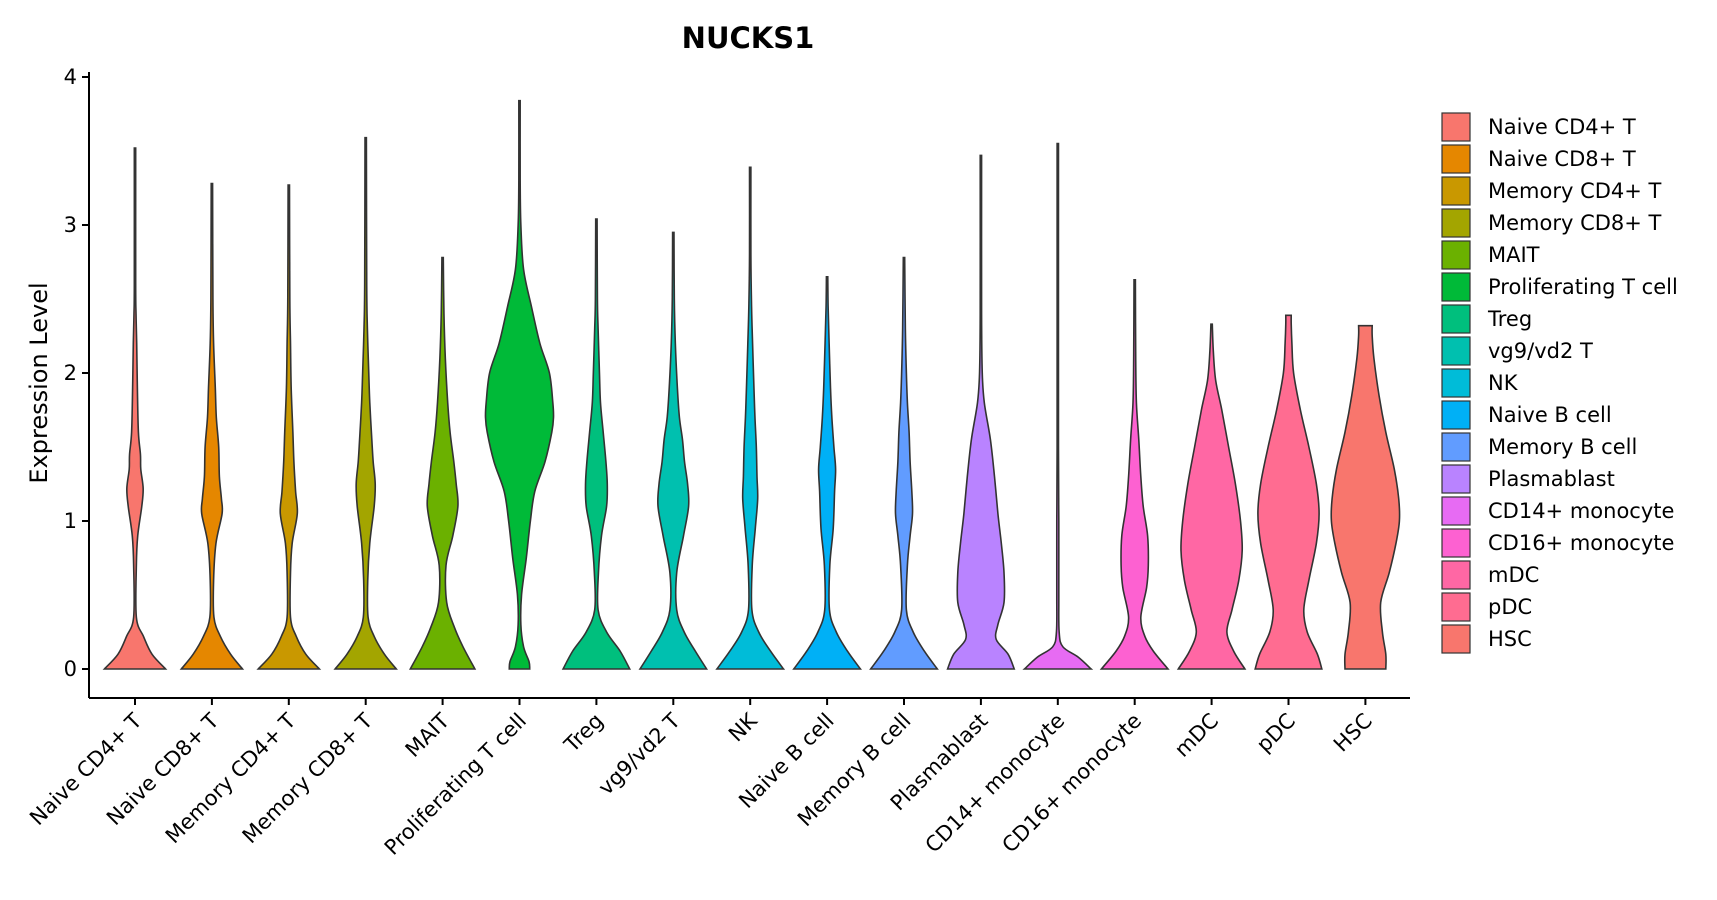 This screenshot has width=1717, height=900. I want to click on x-tick-label: NK, so click(743, 727).